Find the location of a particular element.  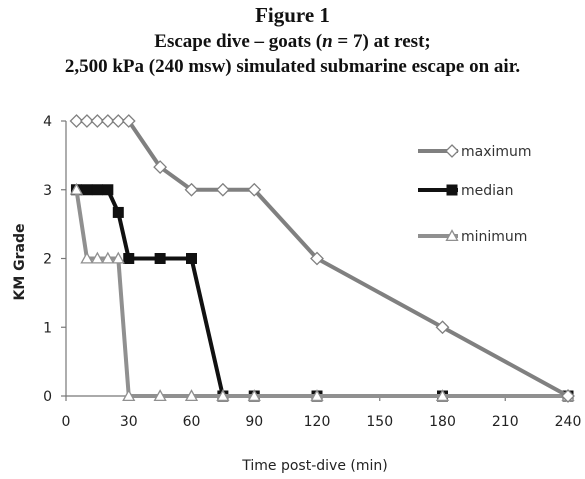

figure-title: Figure 1 is located at coordinates (292, 15).